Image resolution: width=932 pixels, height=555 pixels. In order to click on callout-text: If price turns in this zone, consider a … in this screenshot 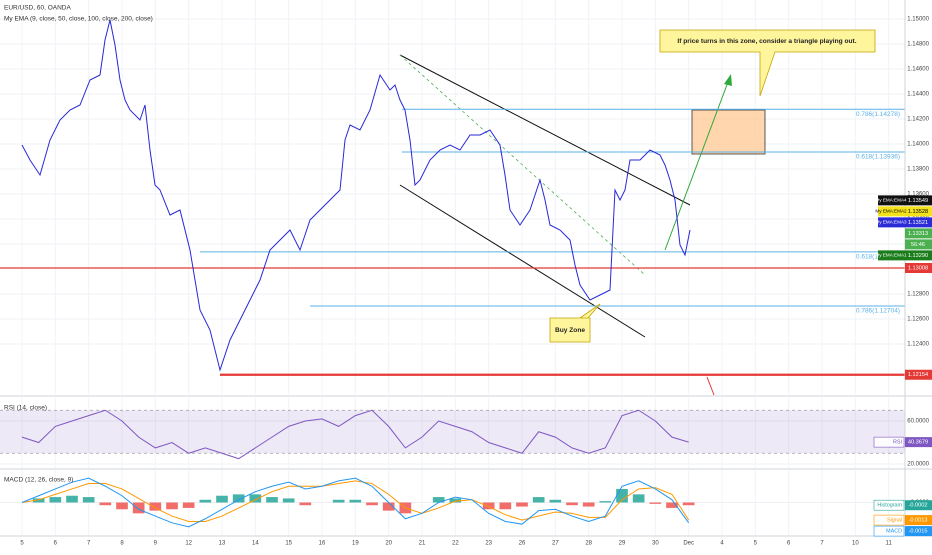, I will do `click(766, 41)`.